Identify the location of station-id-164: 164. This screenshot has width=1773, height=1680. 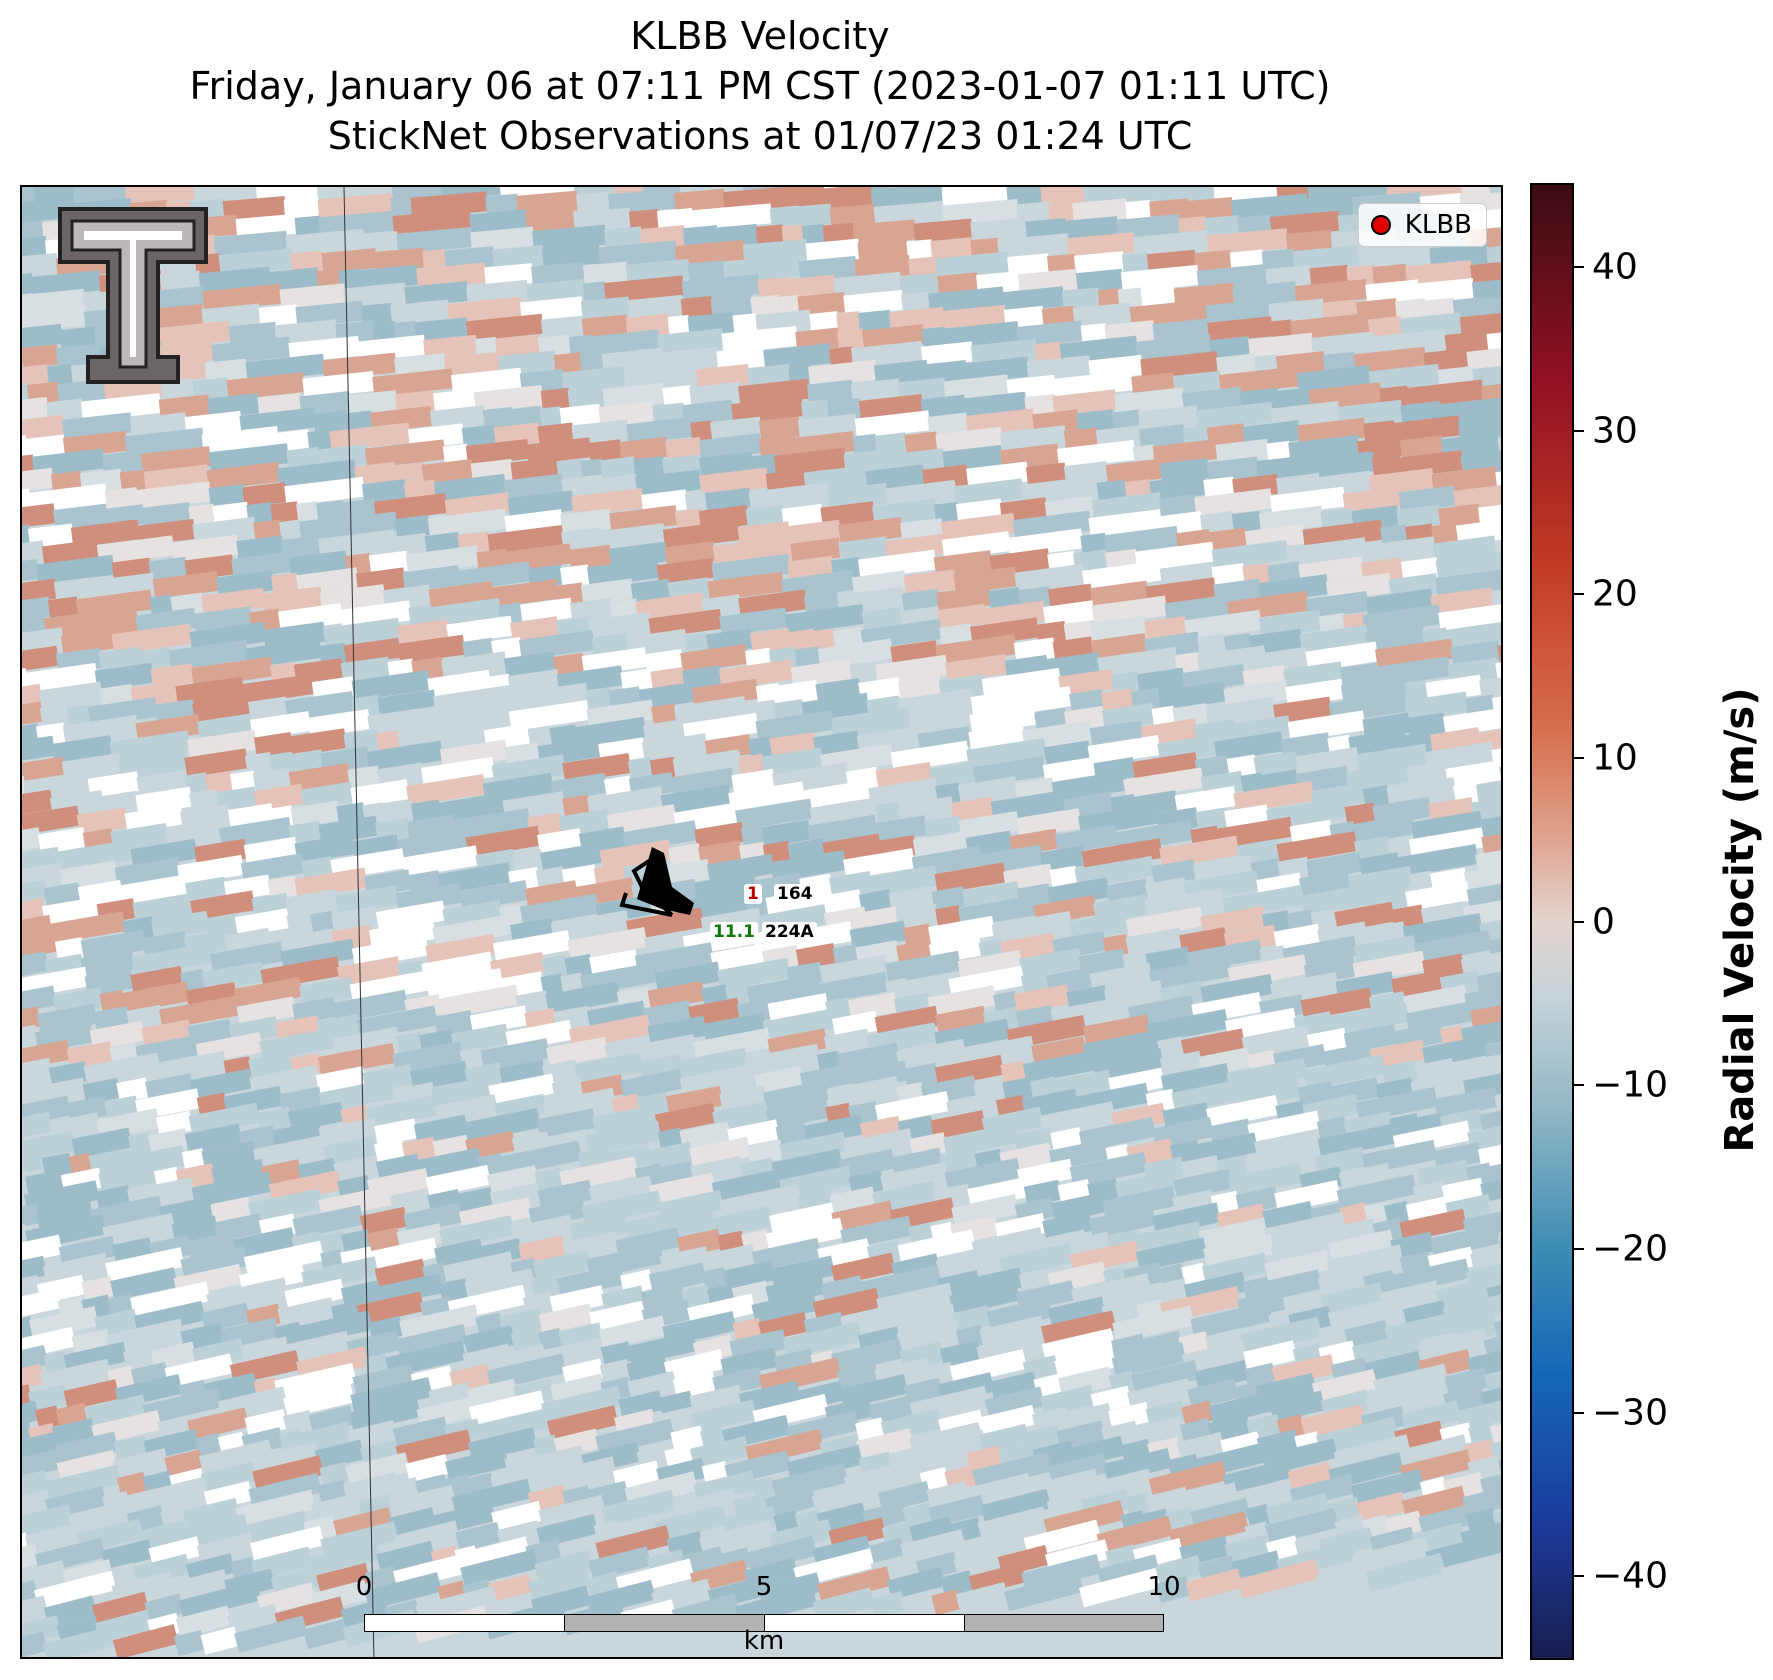
(795, 894).